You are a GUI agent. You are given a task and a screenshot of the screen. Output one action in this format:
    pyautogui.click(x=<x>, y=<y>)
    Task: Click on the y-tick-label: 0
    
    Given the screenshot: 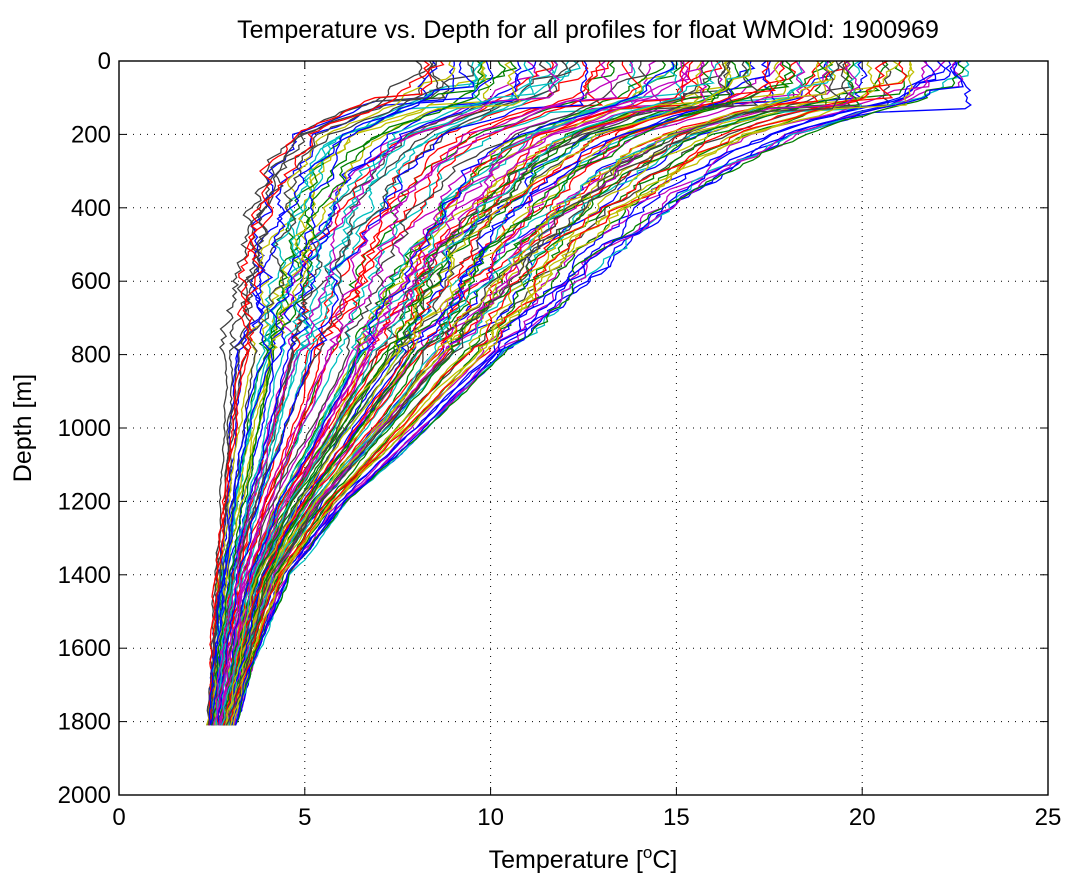 What is the action you would take?
    pyautogui.click(x=104, y=61)
    